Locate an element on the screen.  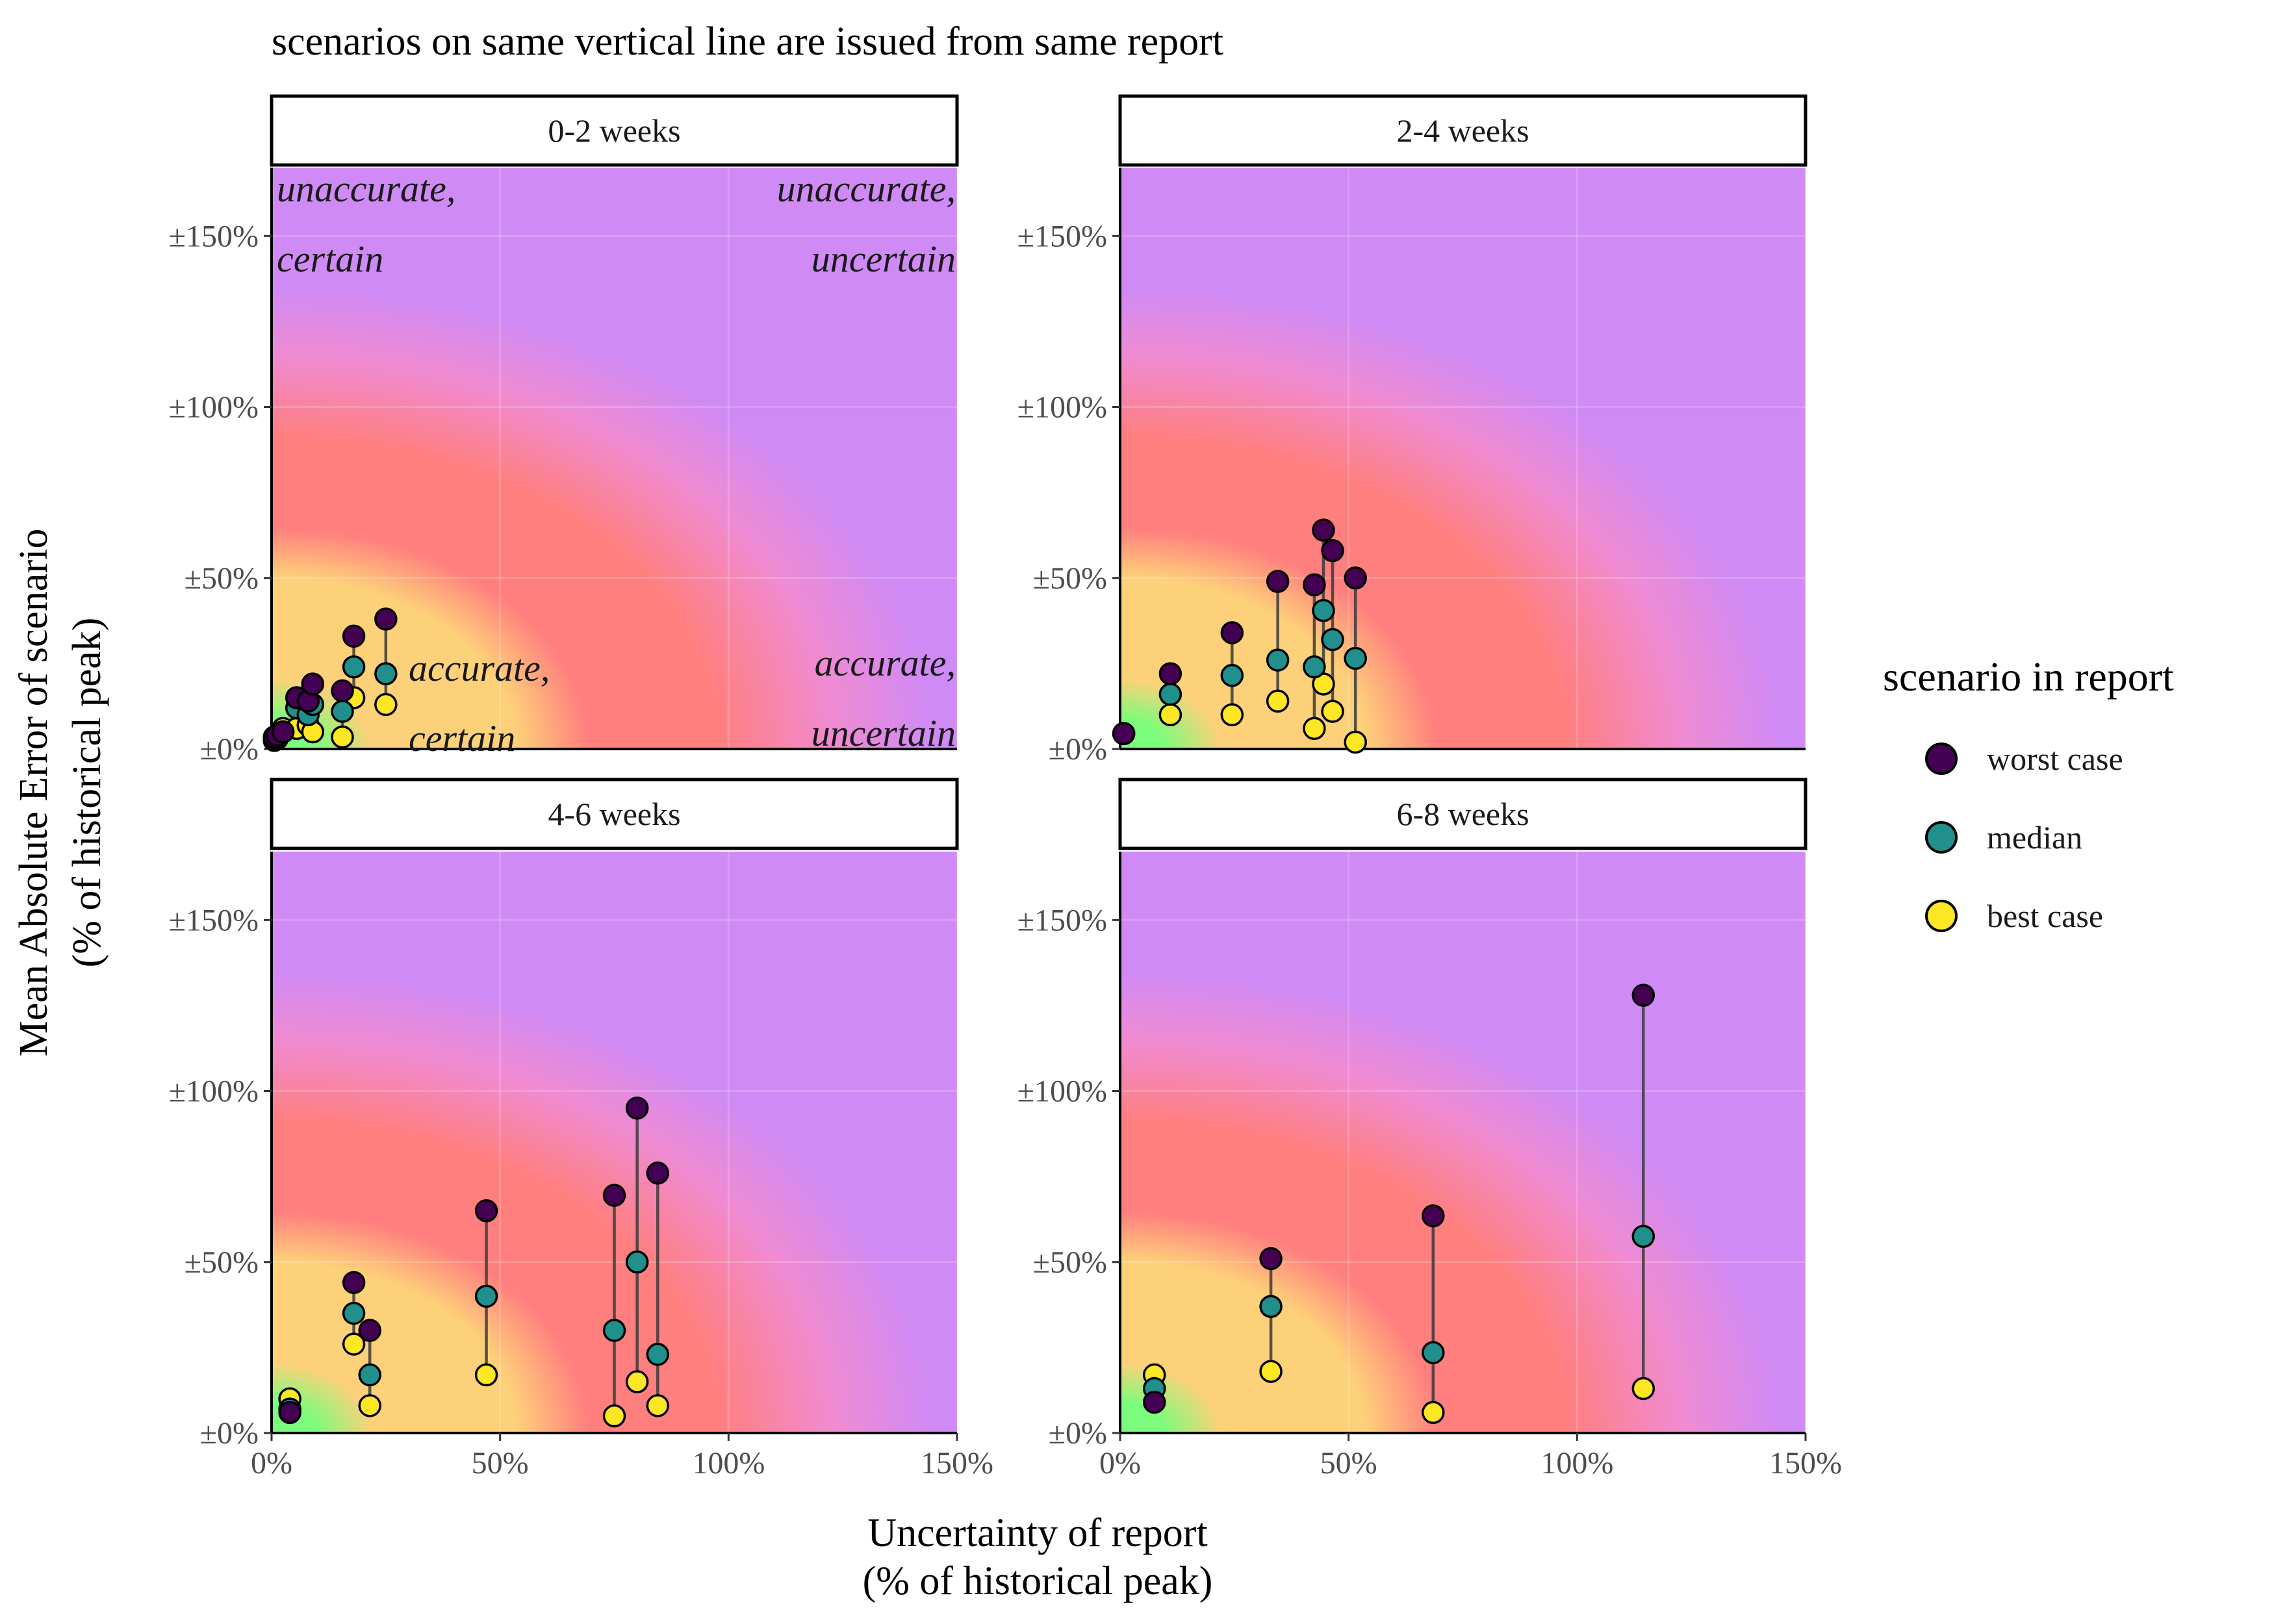
facet-panel: 2-4 weeks ±0% ±50% ±100% ±150% is located at coordinates (1412, 430).